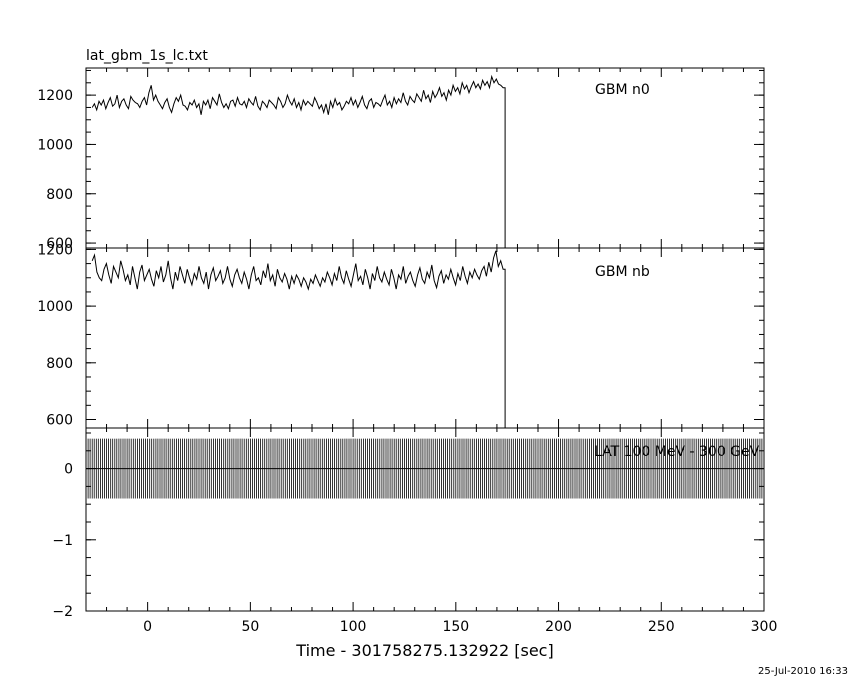 The width and height of the screenshot is (850, 680). I want to click on y-tick-label: 0, so click(68, 470).